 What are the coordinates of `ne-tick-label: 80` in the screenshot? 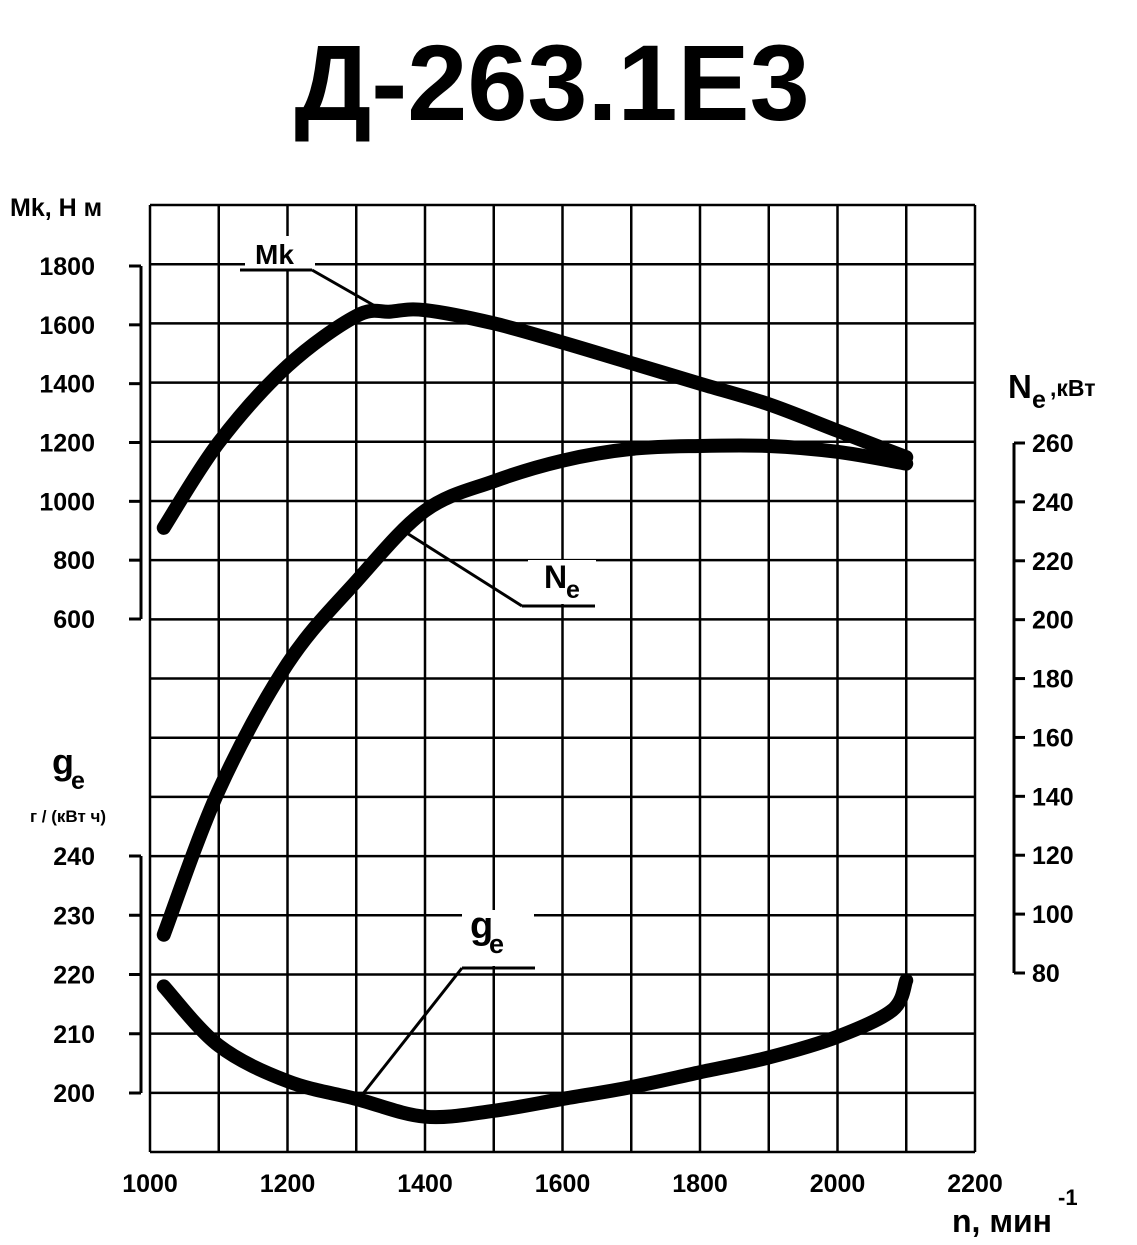 It's located at (1046, 974).